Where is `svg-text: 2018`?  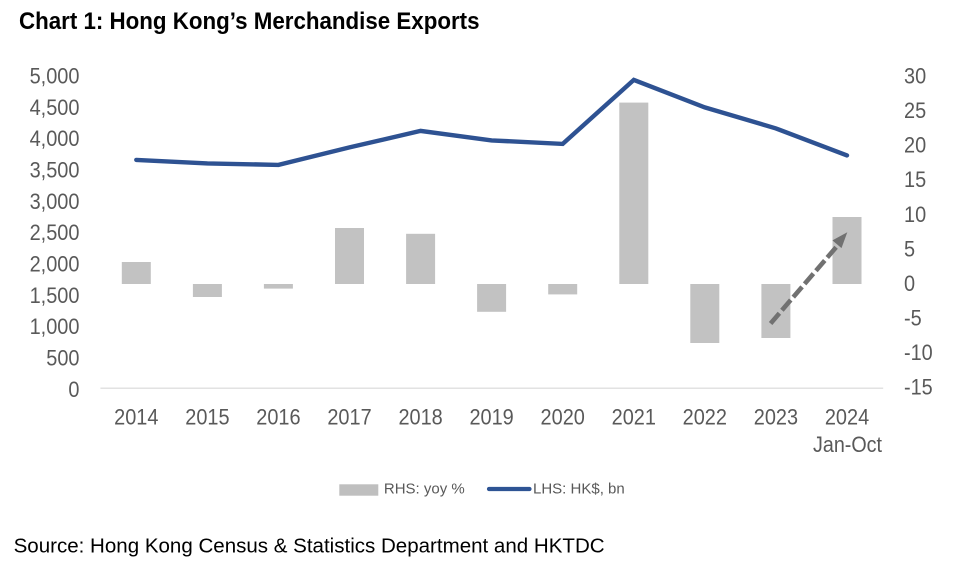
svg-text: 2018 is located at coordinates (420, 417).